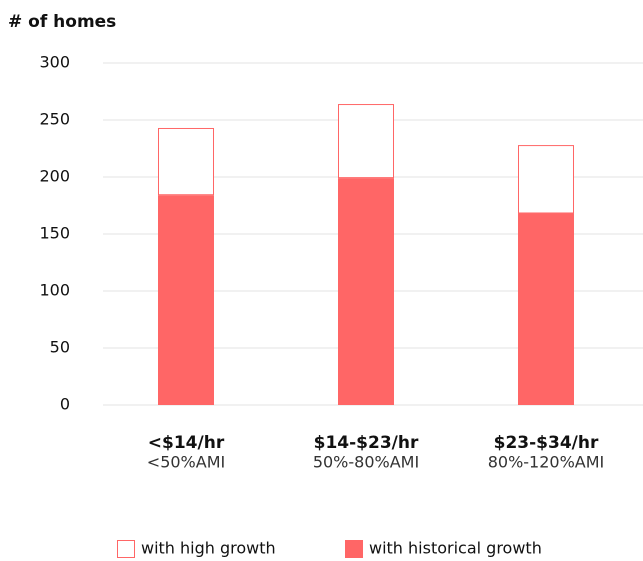 This screenshot has width=643, height=561. Describe the element at coordinates (366, 462) in the screenshot. I see `x-tick-sublabel: 50%-80%AMI` at that location.